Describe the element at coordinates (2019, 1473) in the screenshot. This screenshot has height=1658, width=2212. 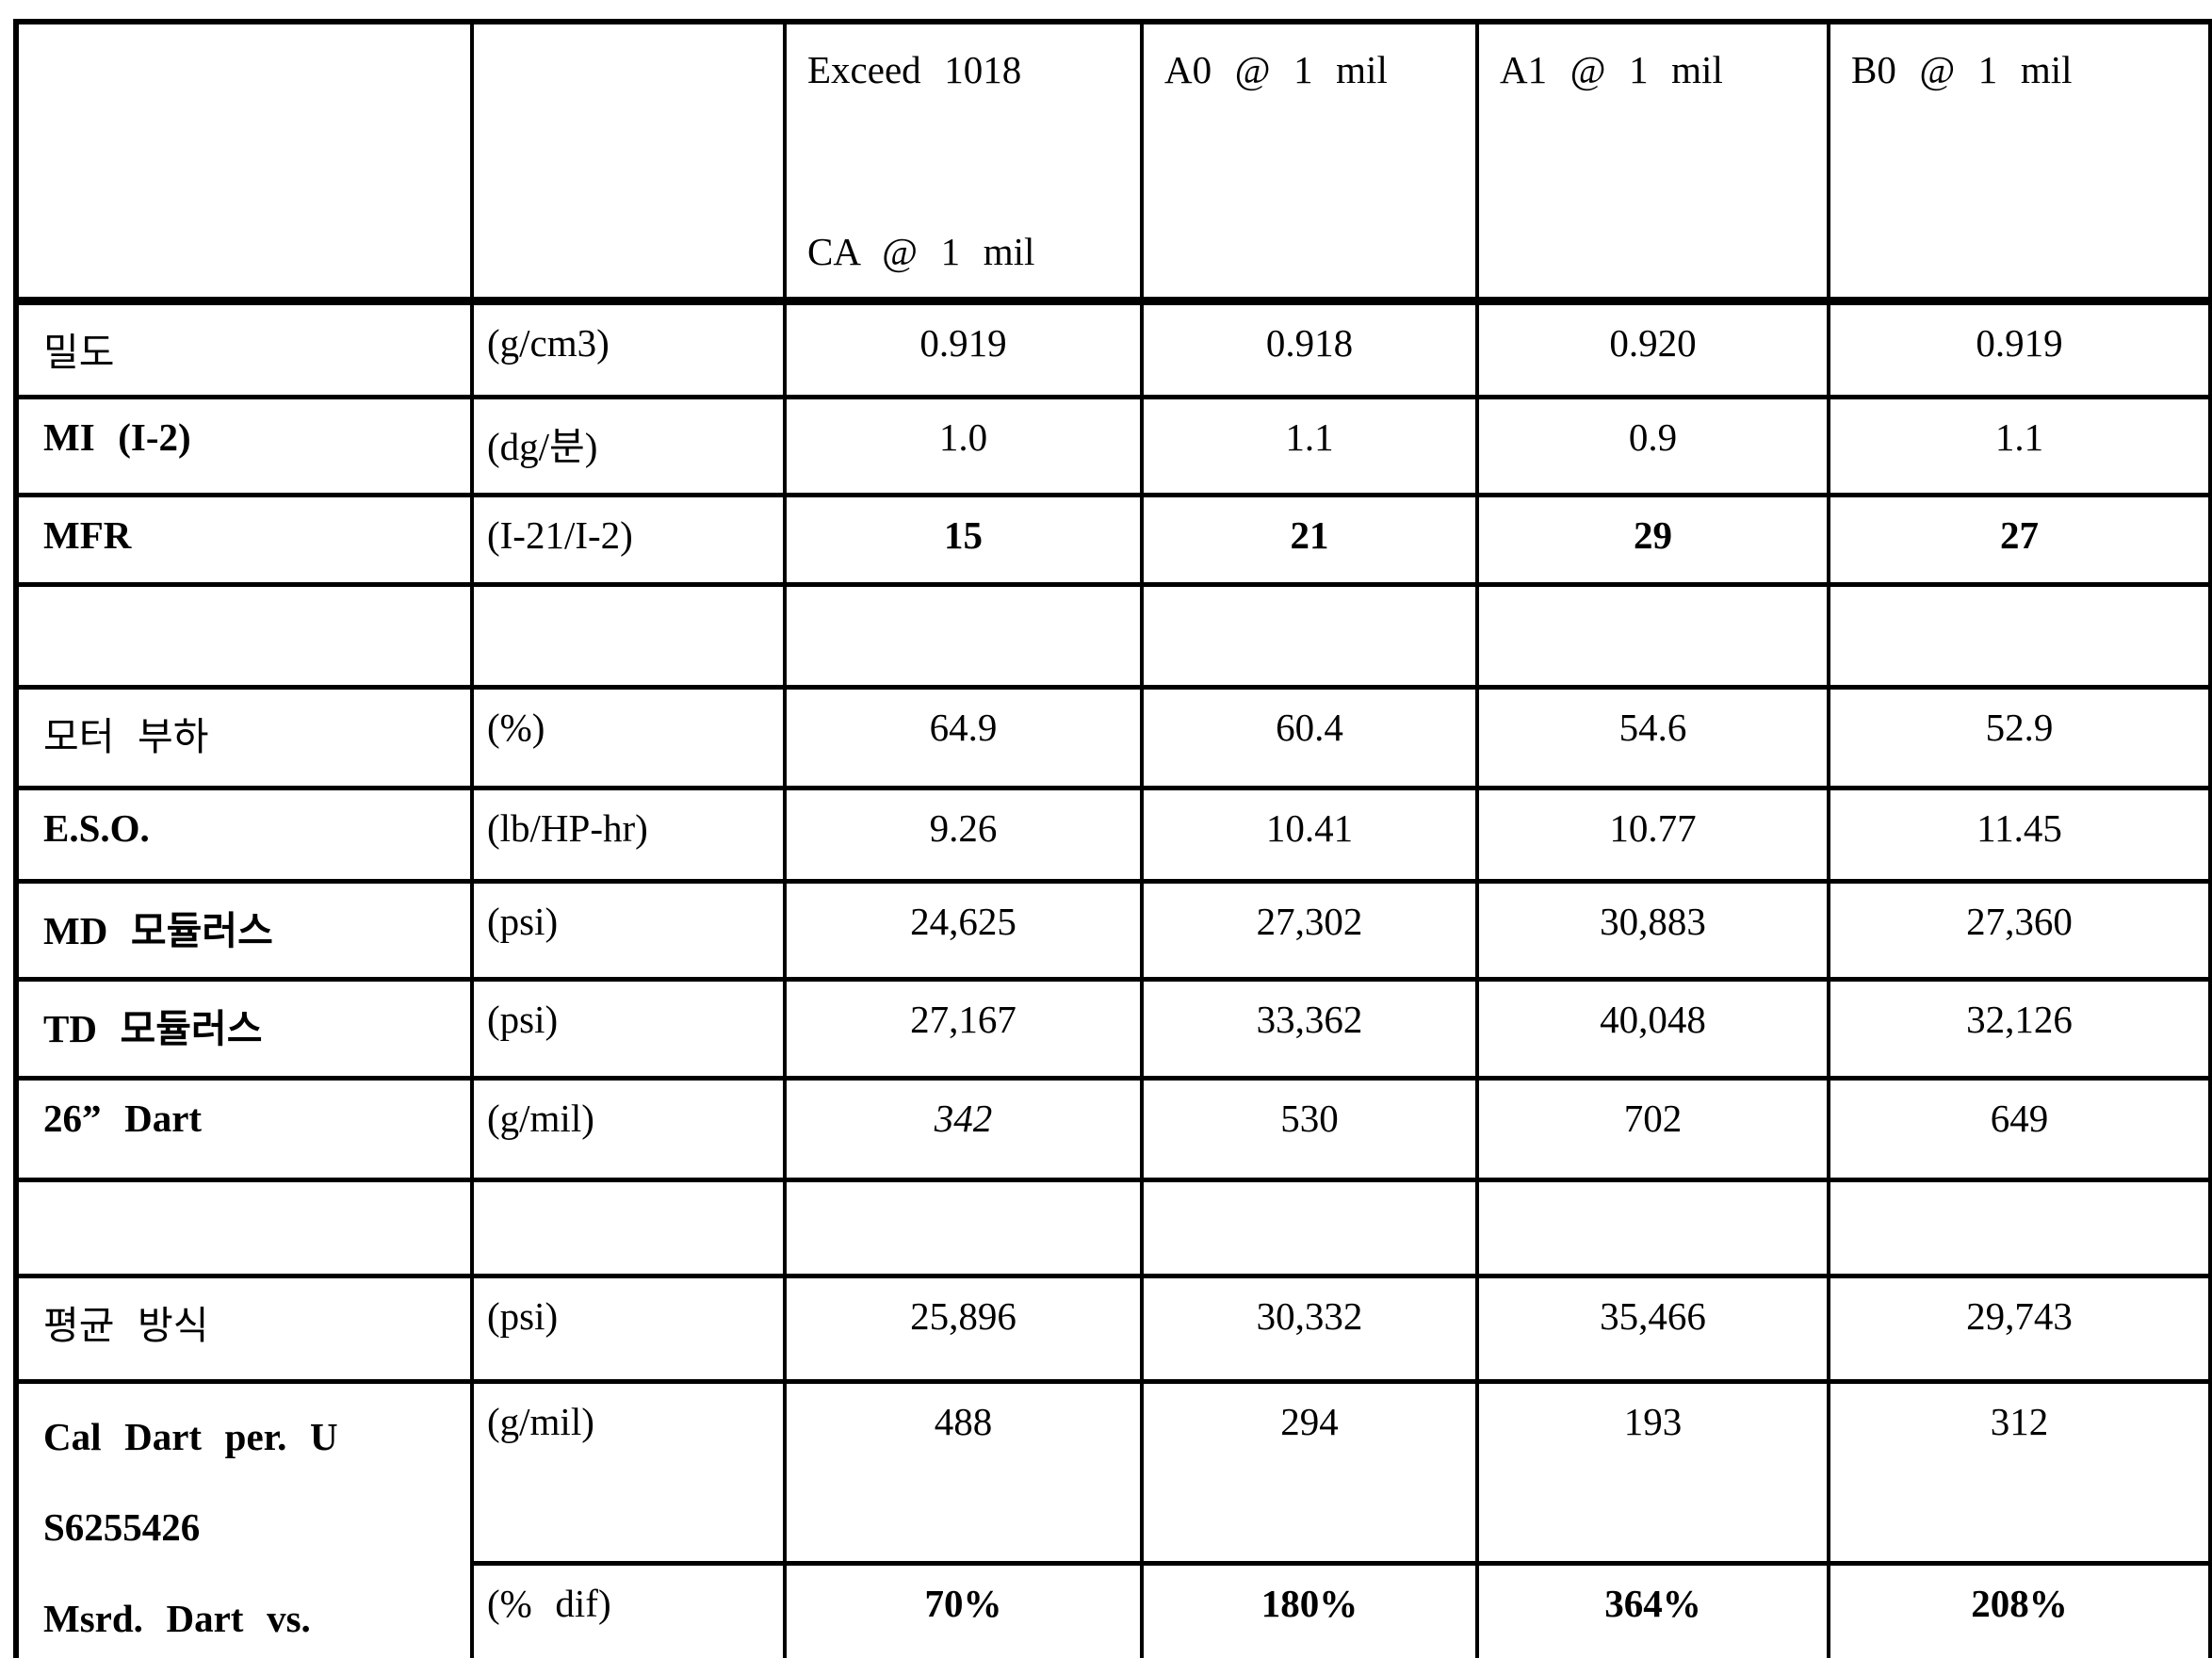
I see `cell-value: 312` at that location.